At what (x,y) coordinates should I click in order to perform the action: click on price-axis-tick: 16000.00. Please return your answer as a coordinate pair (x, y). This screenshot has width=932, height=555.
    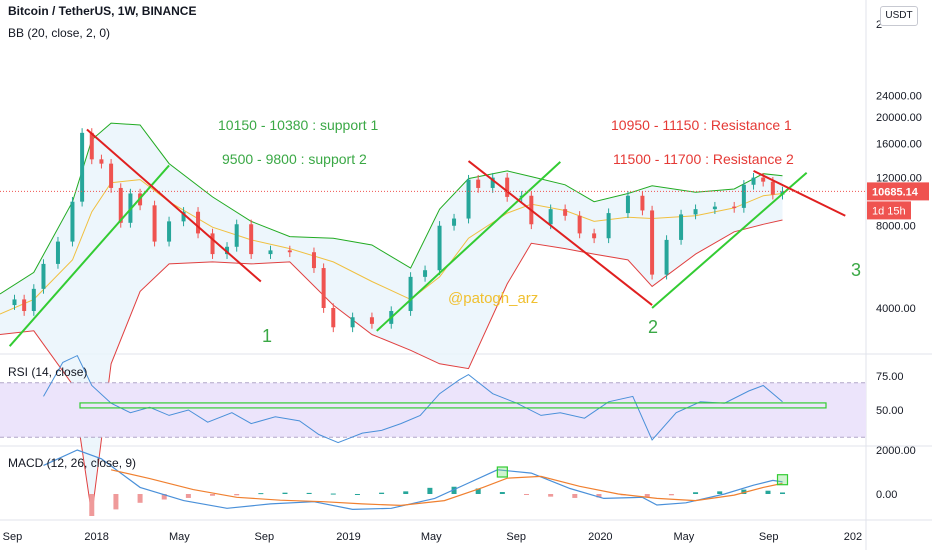
    Looking at the image, I should click on (899, 144).